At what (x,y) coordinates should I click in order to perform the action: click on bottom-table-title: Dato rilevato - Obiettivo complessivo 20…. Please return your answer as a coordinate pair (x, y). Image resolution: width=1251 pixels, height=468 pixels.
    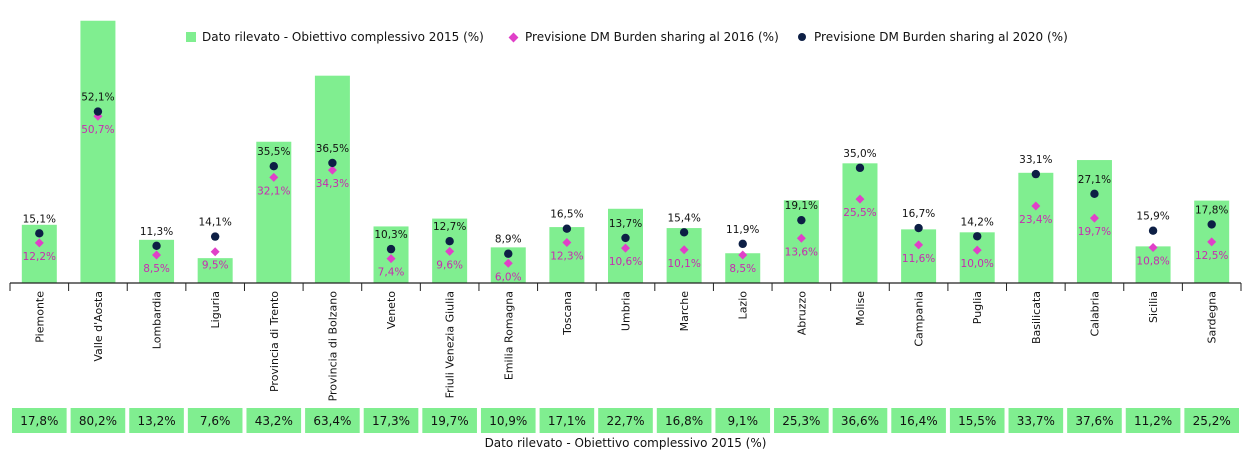
    Looking at the image, I should click on (625, 443).